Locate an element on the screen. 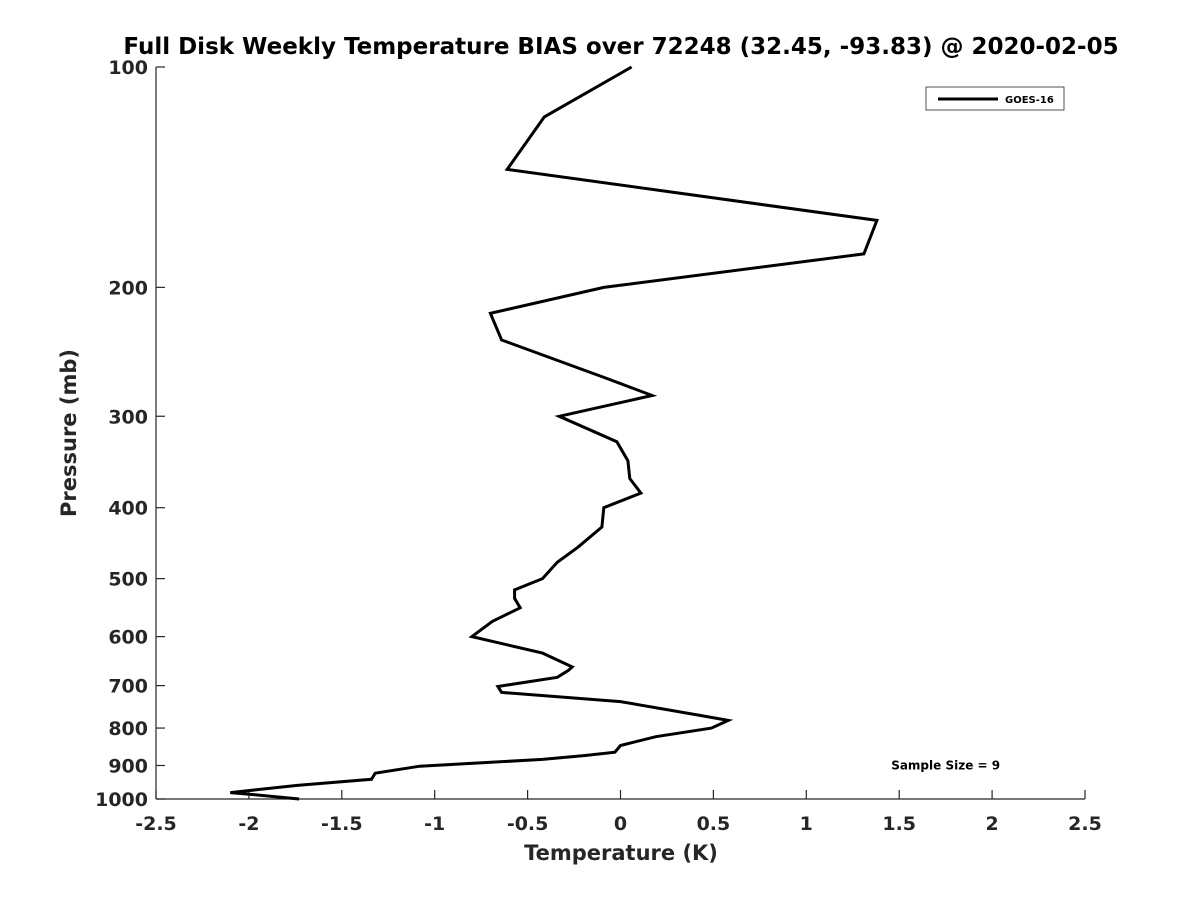 Image resolution: width=1200 pixels, height=900 pixels. y-tick-label: 1000 is located at coordinates (121, 800).